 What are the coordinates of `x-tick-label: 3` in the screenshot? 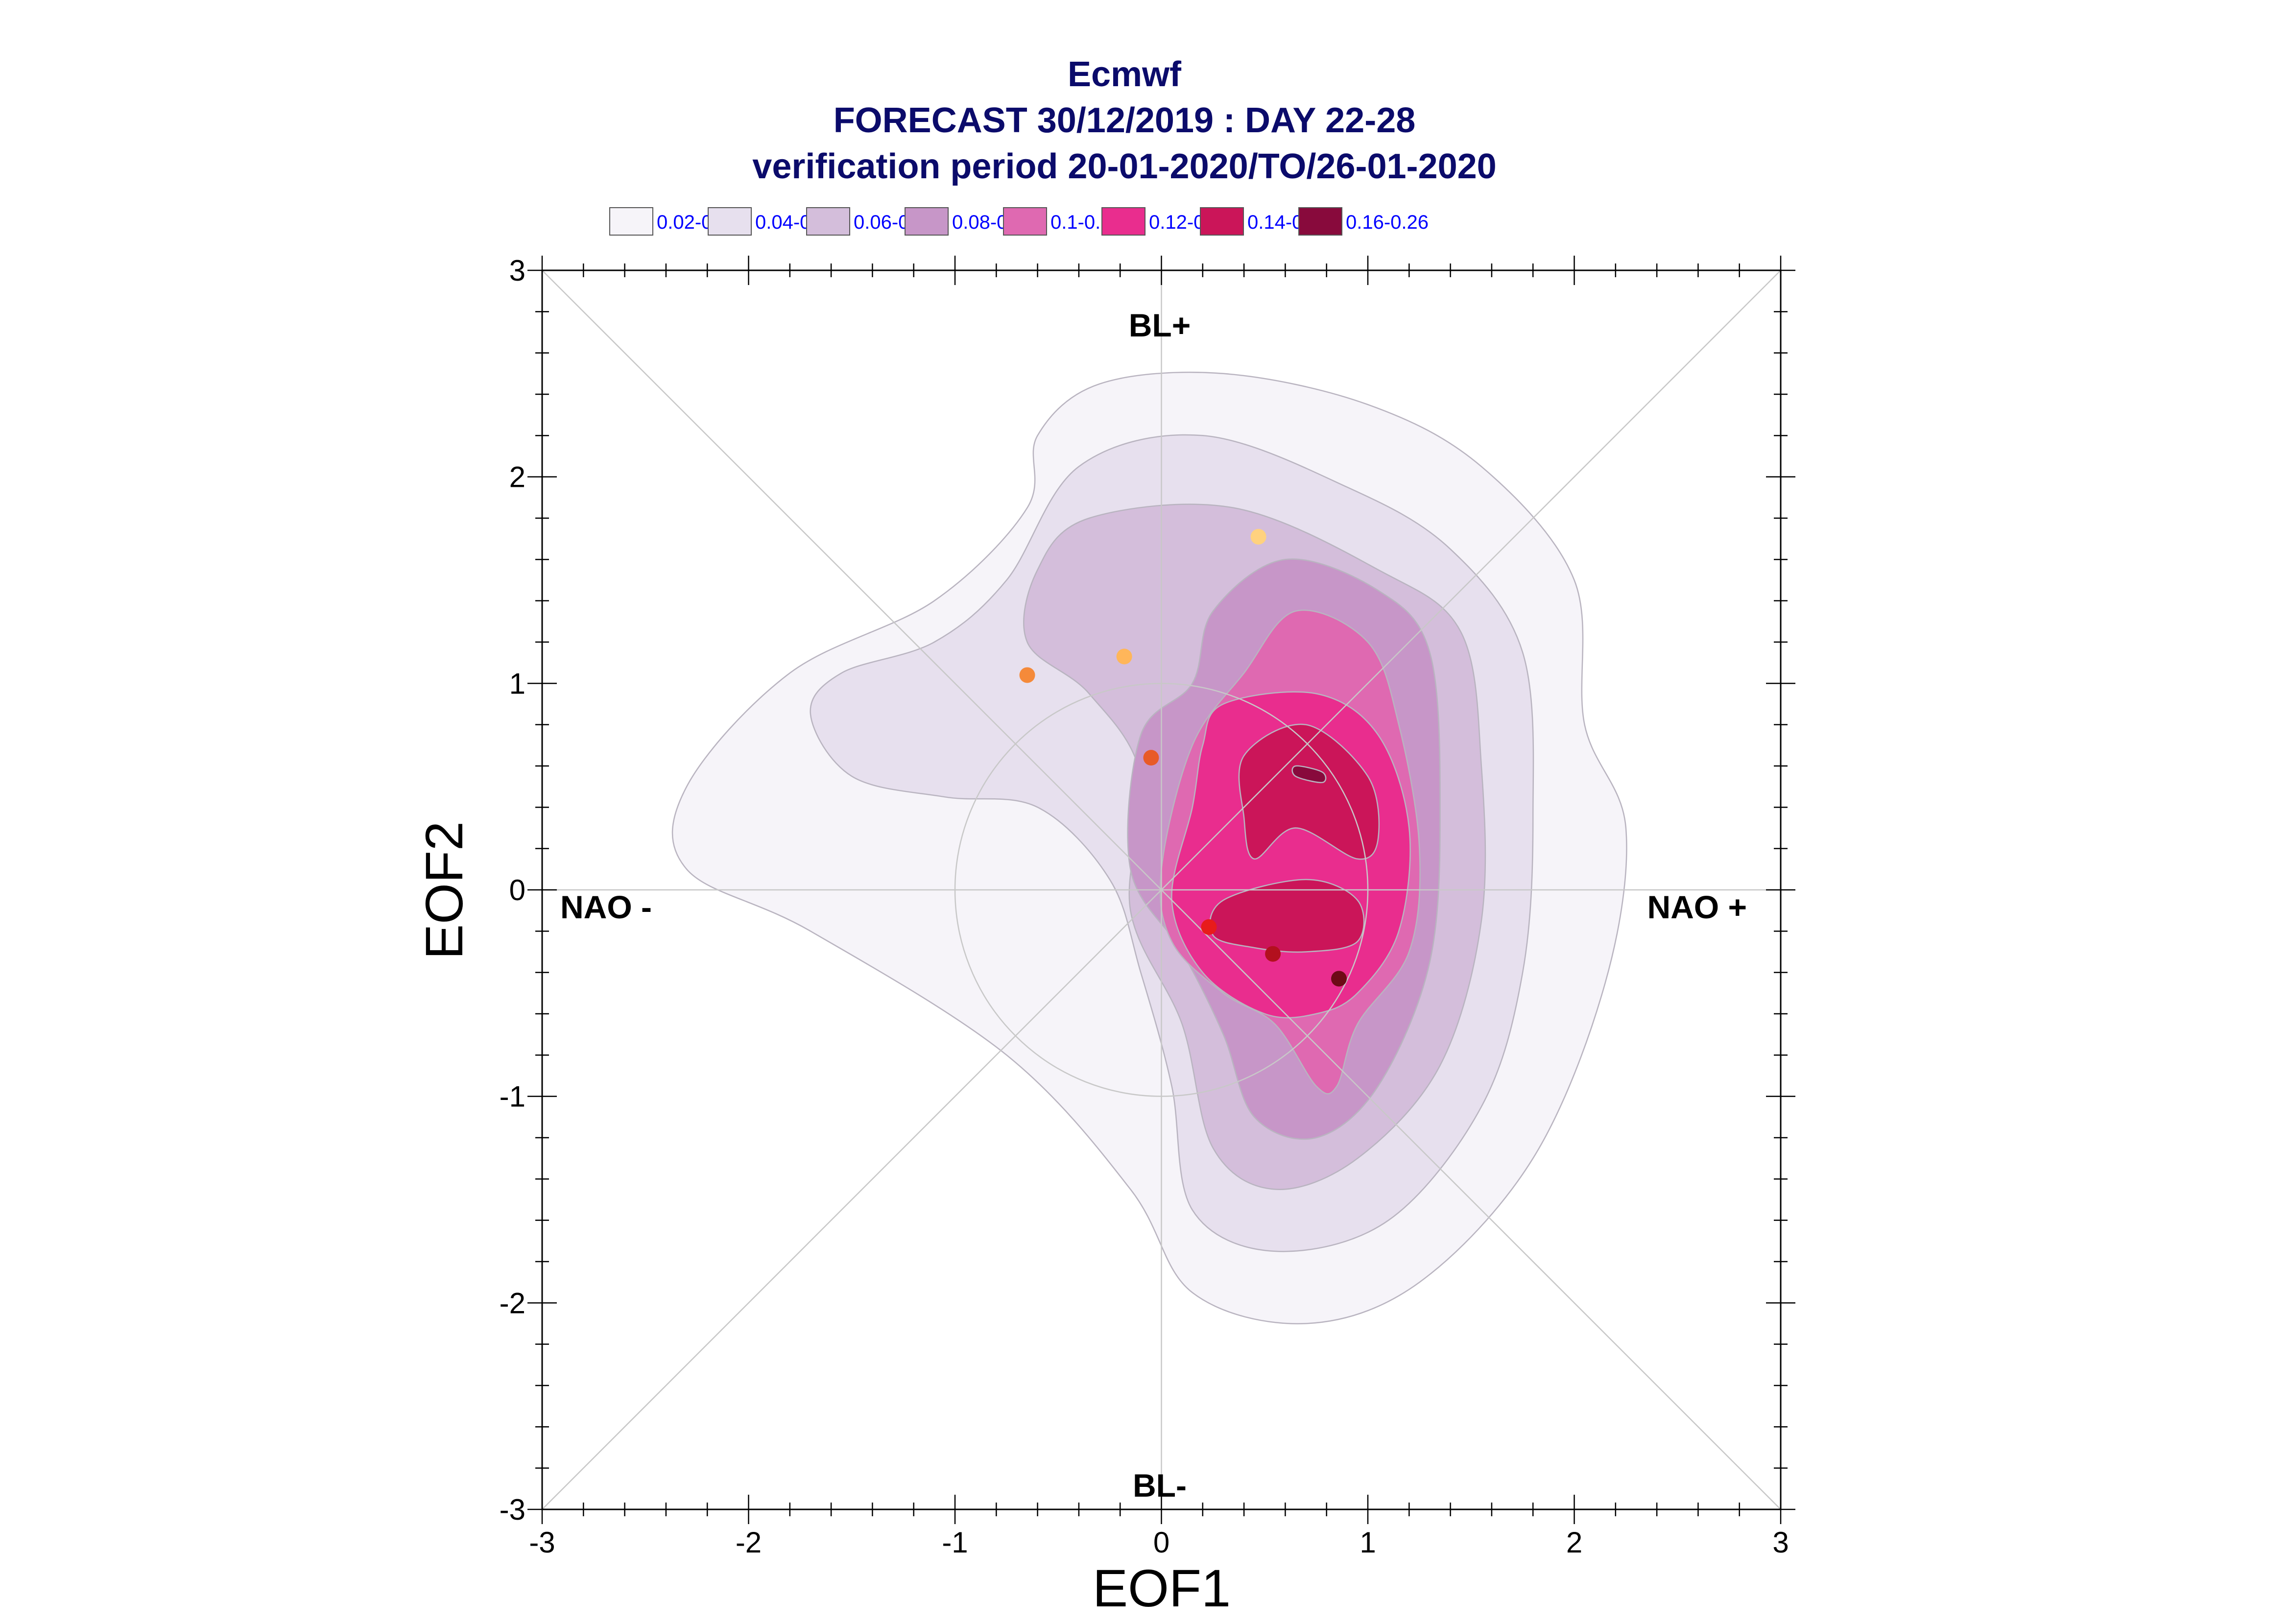 It's located at (1780, 1542).